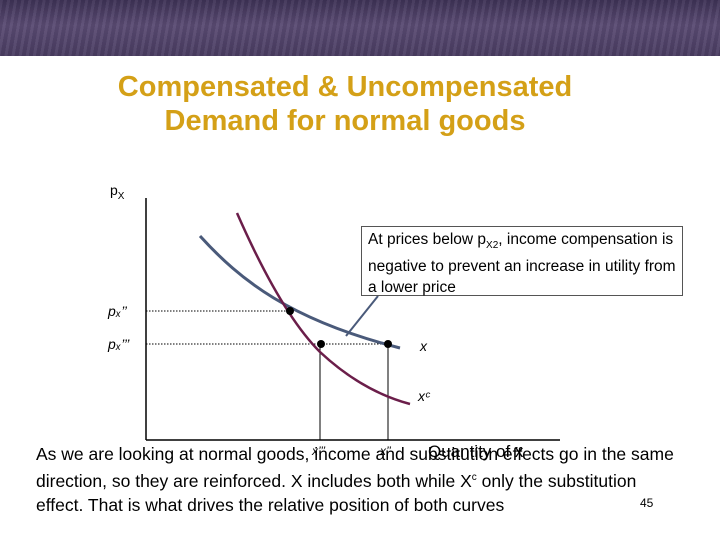  I want to click on callout-text-1: At prices below p, so click(427, 239).